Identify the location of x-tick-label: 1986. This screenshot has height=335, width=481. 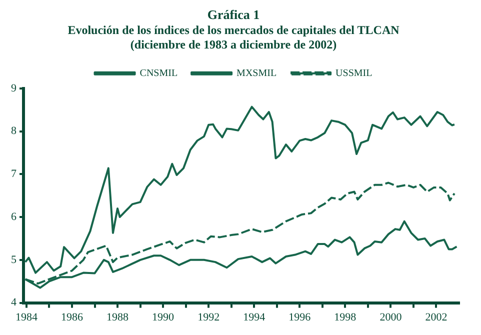
(72, 317).